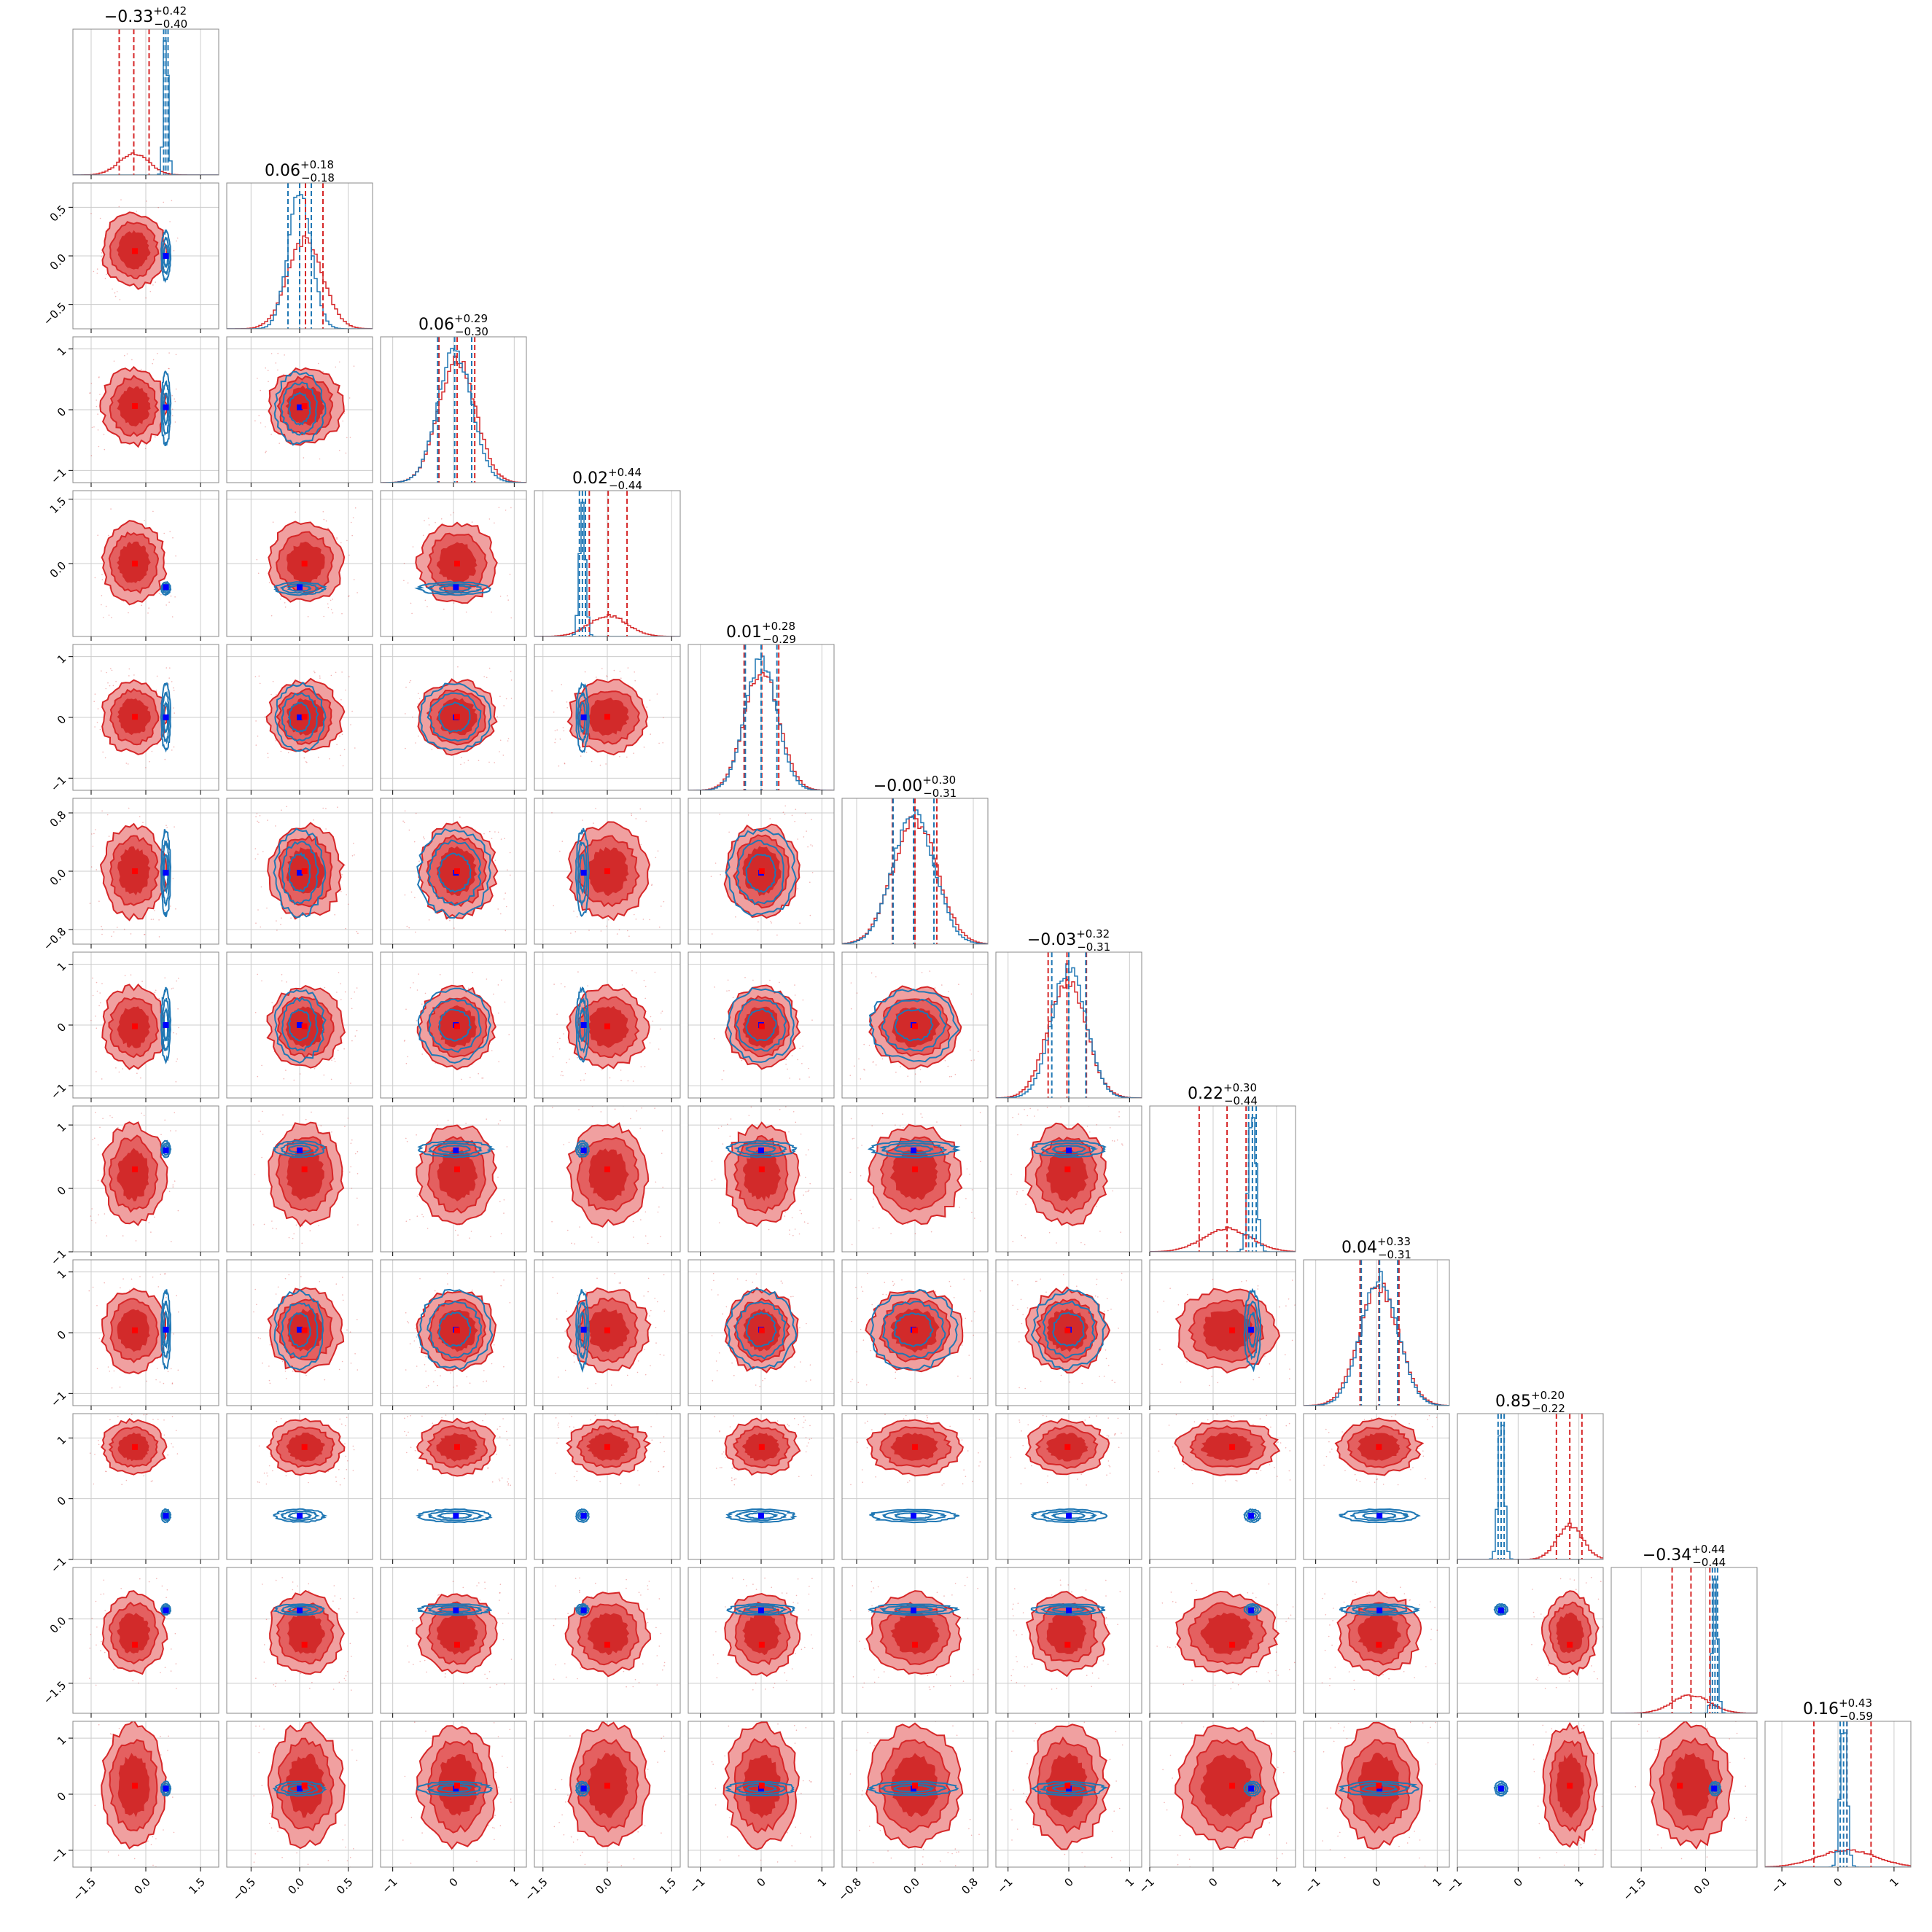 The image size is (1932, 1932). I want to click on x-tick-label: 0, so click(453, 1882).